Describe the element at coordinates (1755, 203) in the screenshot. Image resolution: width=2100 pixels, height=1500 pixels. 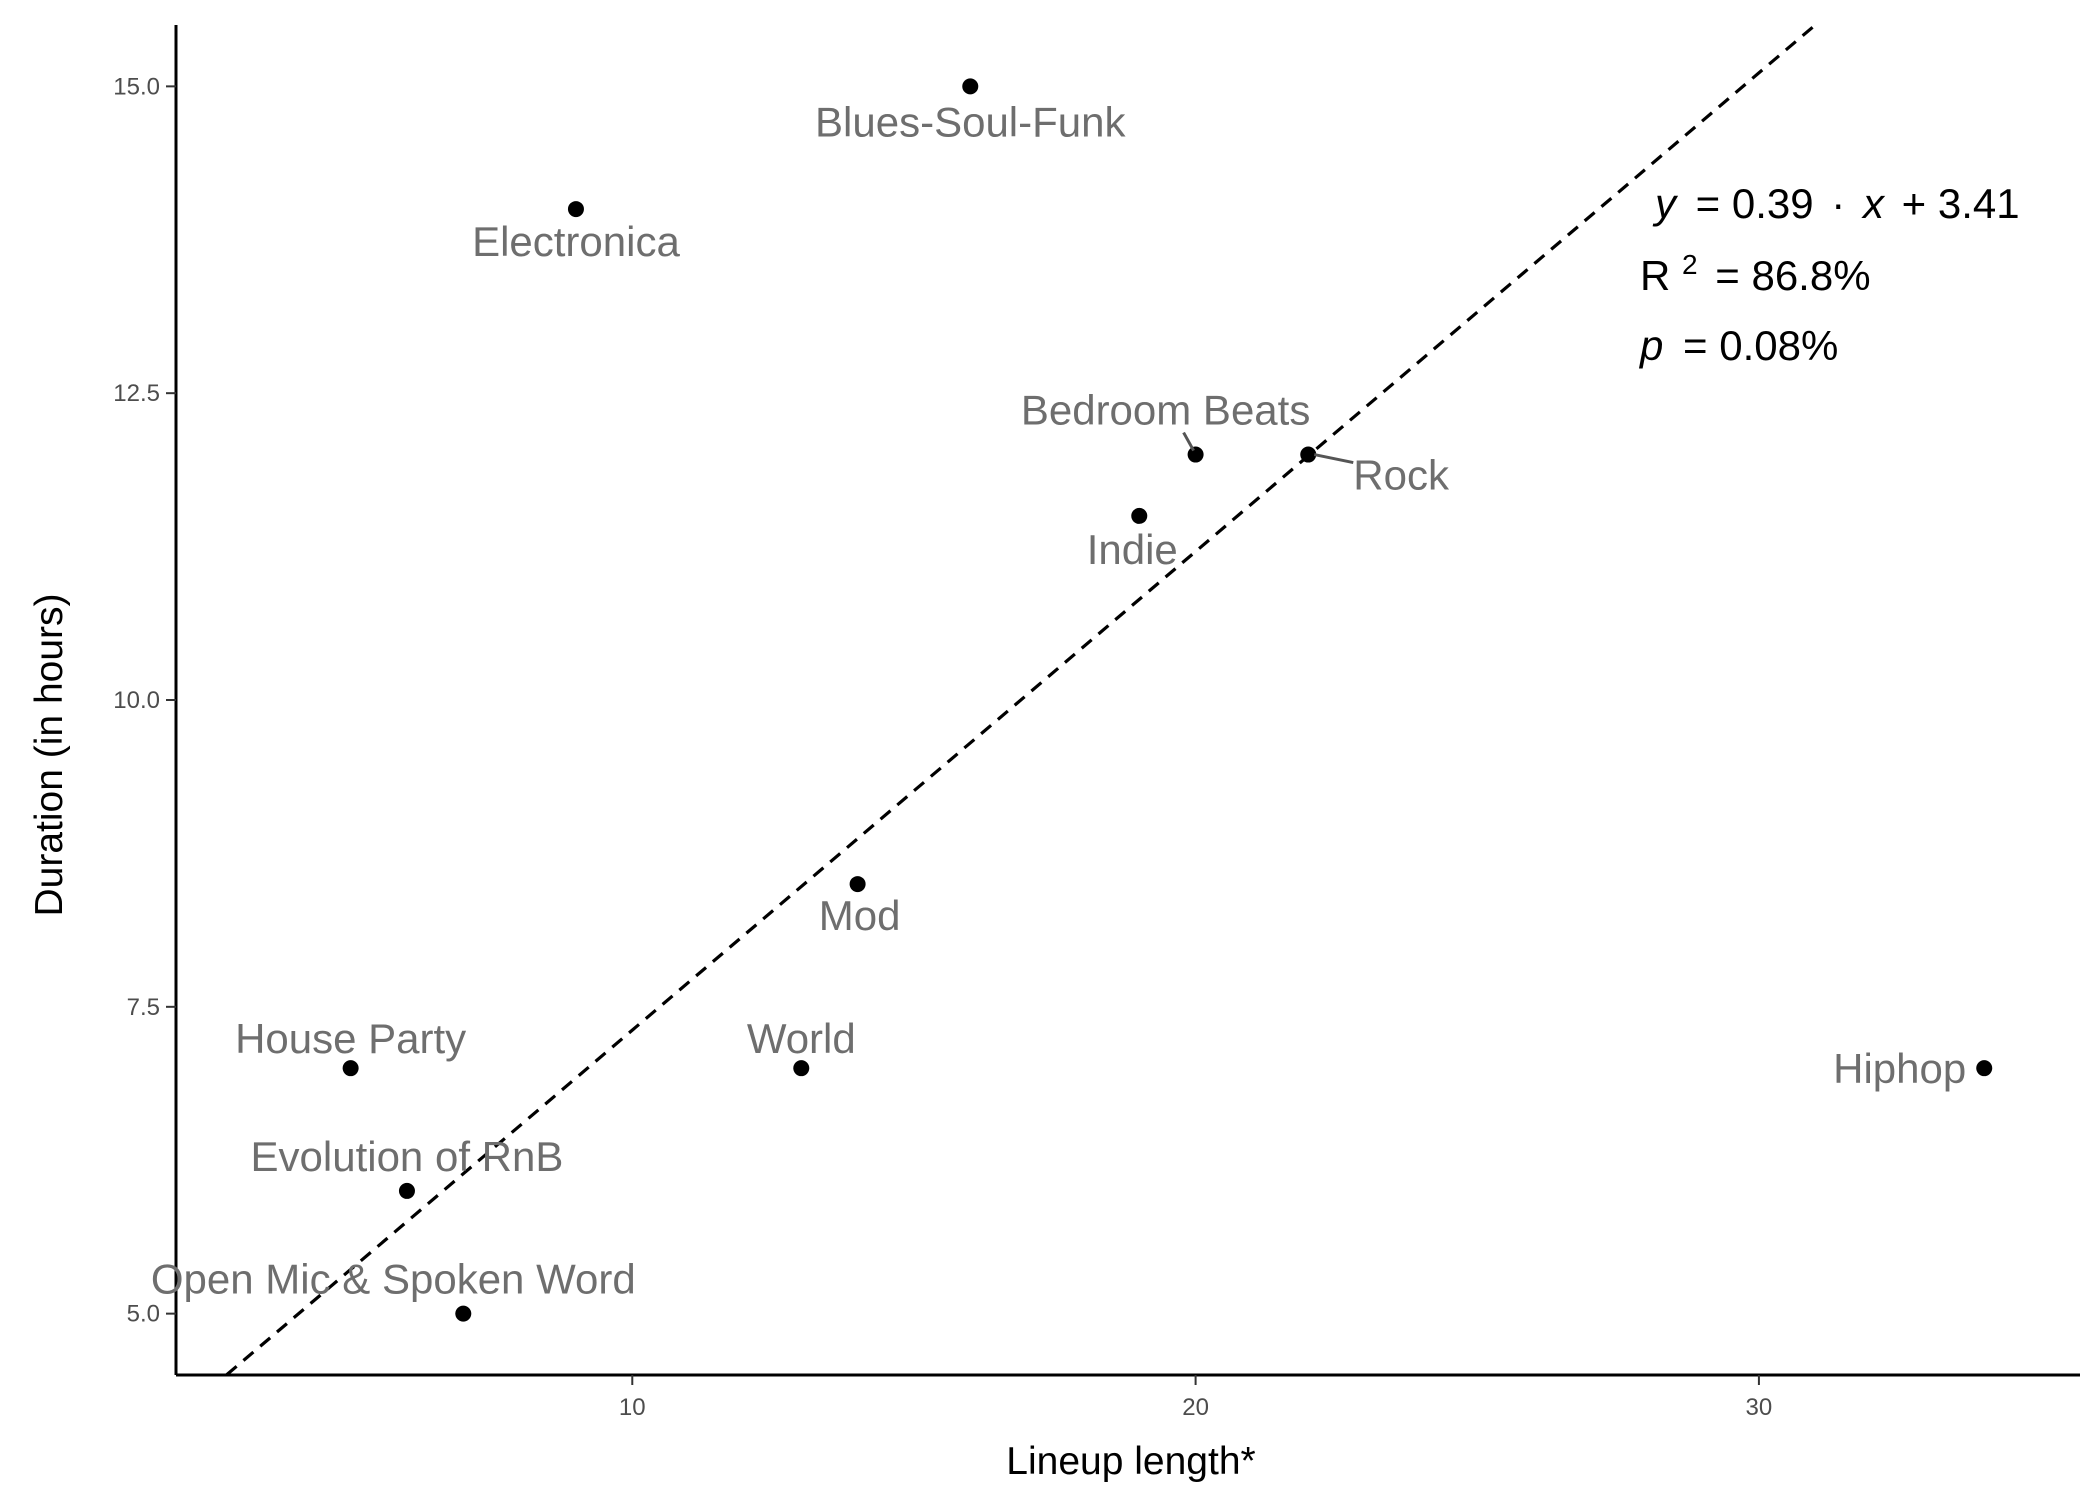
I see `eq-slope: = 0.39` at that location.